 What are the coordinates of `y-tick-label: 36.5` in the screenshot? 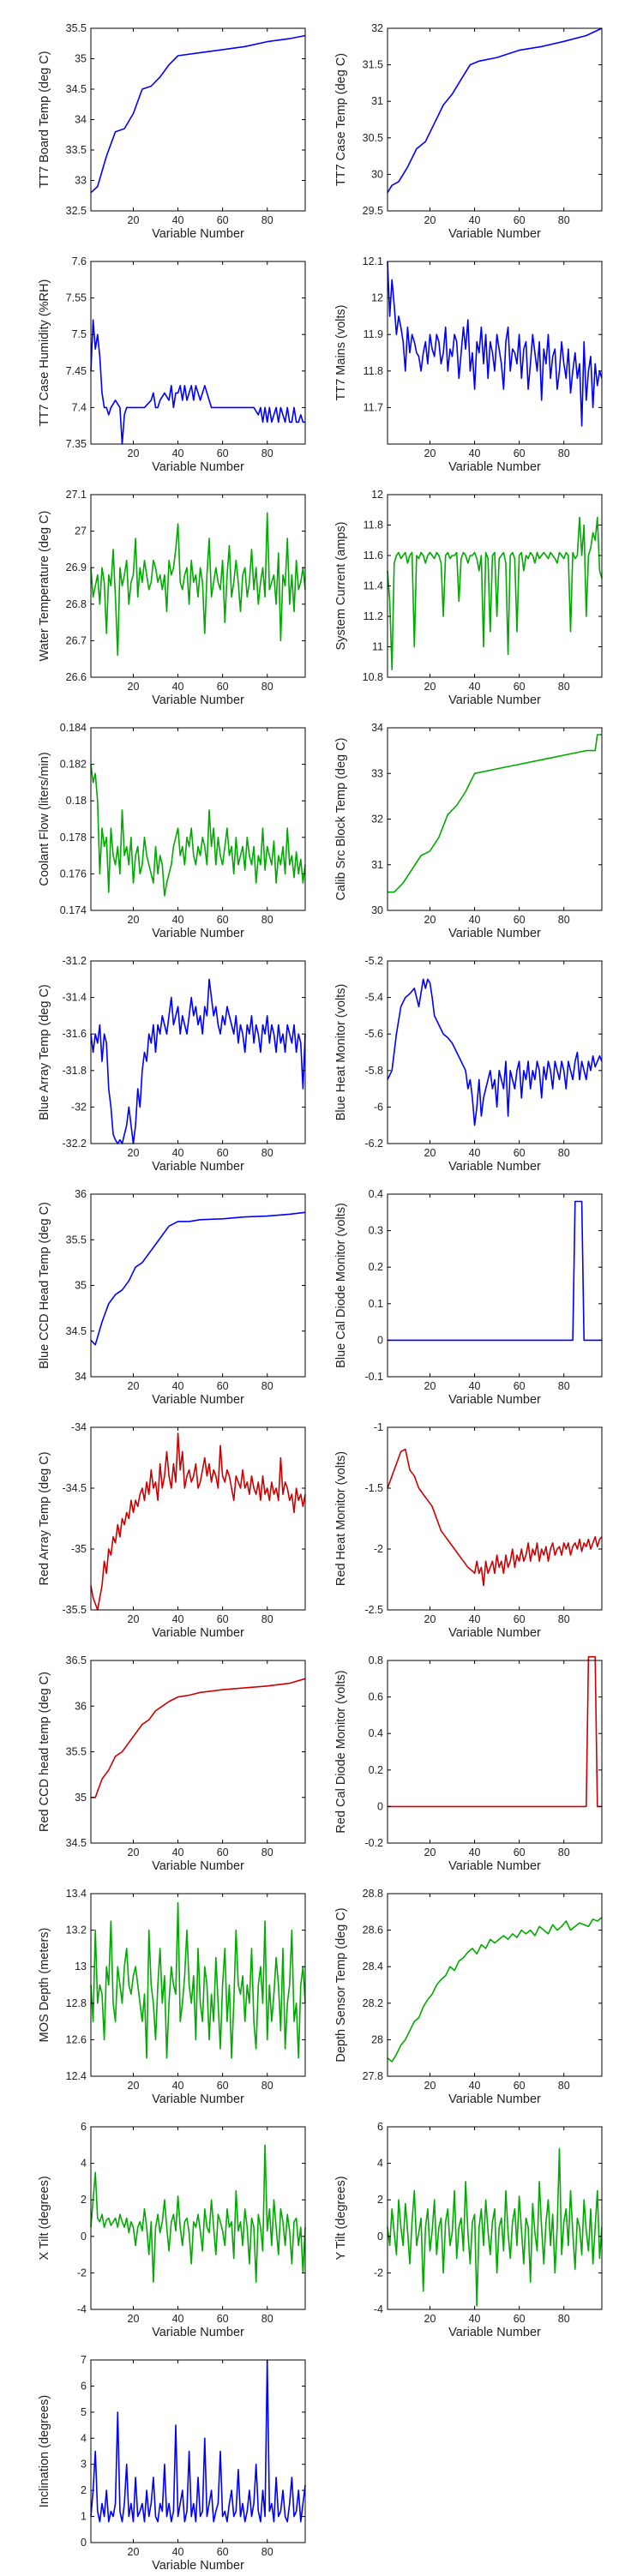 It's located at (76, 1660).